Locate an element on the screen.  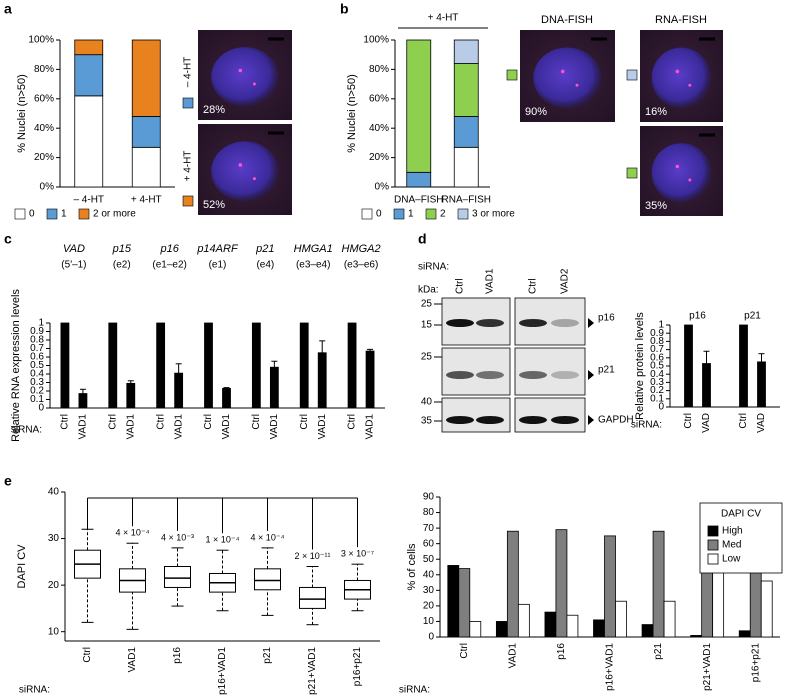
legend-label: 2 or more is located at coordinates (114, 214).